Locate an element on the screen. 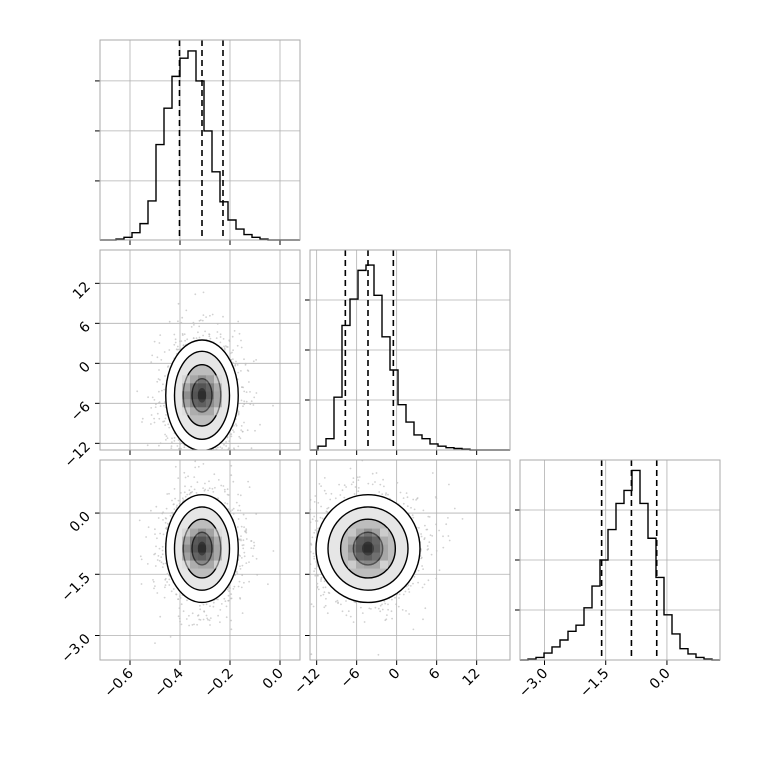 Image resolution: width=760 pixels, height=760 pixels. x-tick-label: −1.5 is located at coordinates (594, 683).